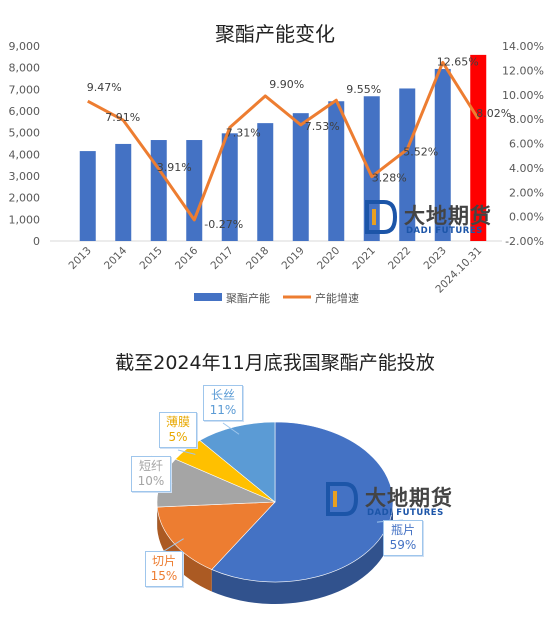  Describe the element at coordinates (208, 297) in the screenshot. I see `legend-swatch-bar` at that location.